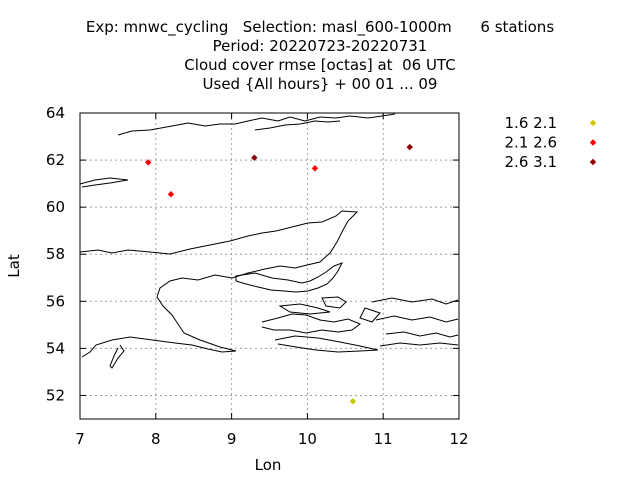  I want to click on legend: 1.6 2.1 2.1 2.62.6 3.1, so click(551, 142).